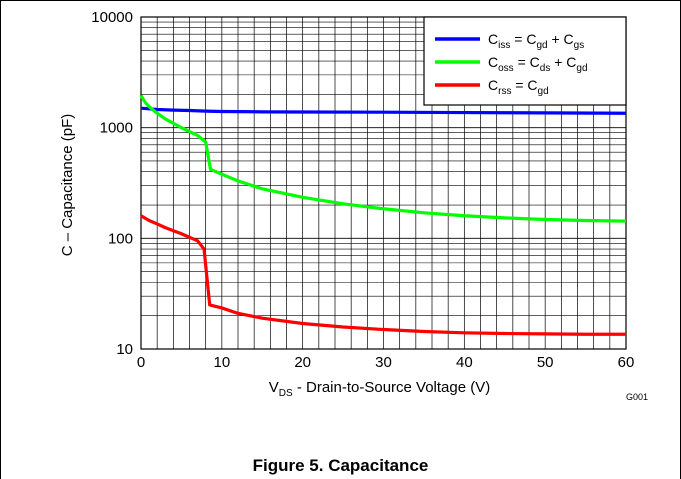 The image size is (681, 479). Describe the element at coordinates (302, 362) in the screenshot. I see `x-tick-label: 20` at that location.